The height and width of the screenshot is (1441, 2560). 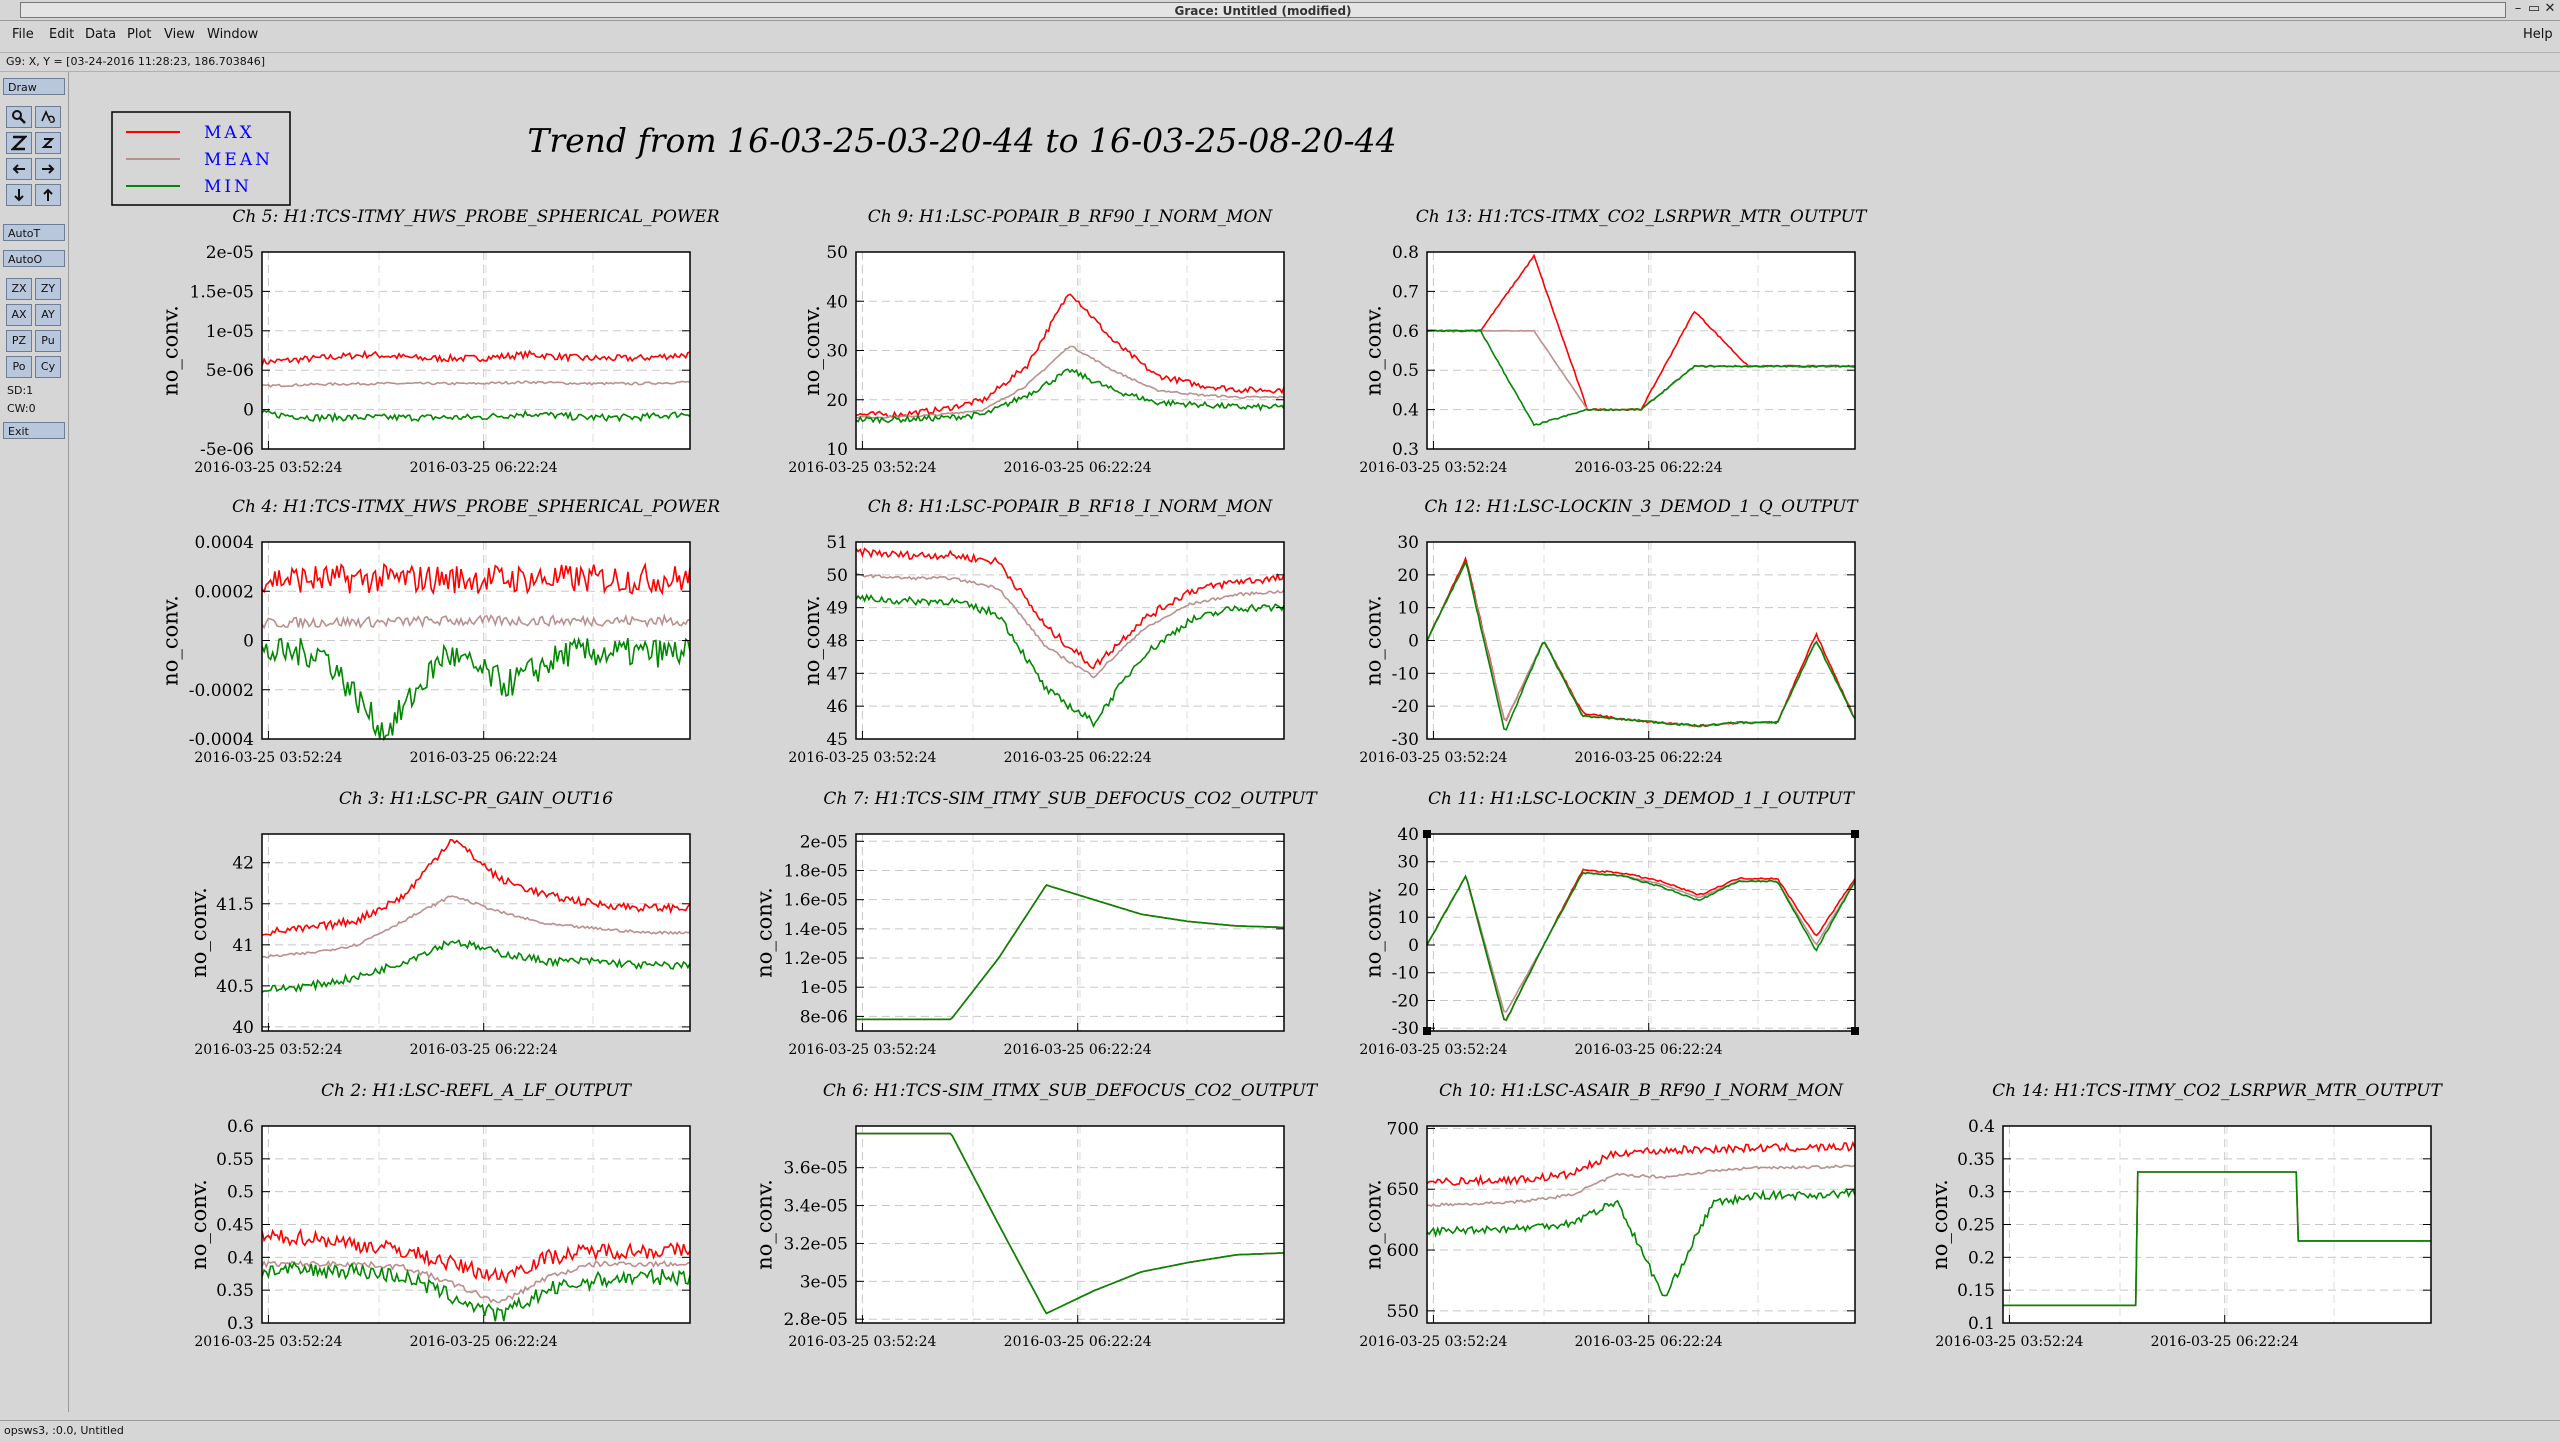 I want to click on y-tick-label: 2e-05, so click(x=230, y=253).